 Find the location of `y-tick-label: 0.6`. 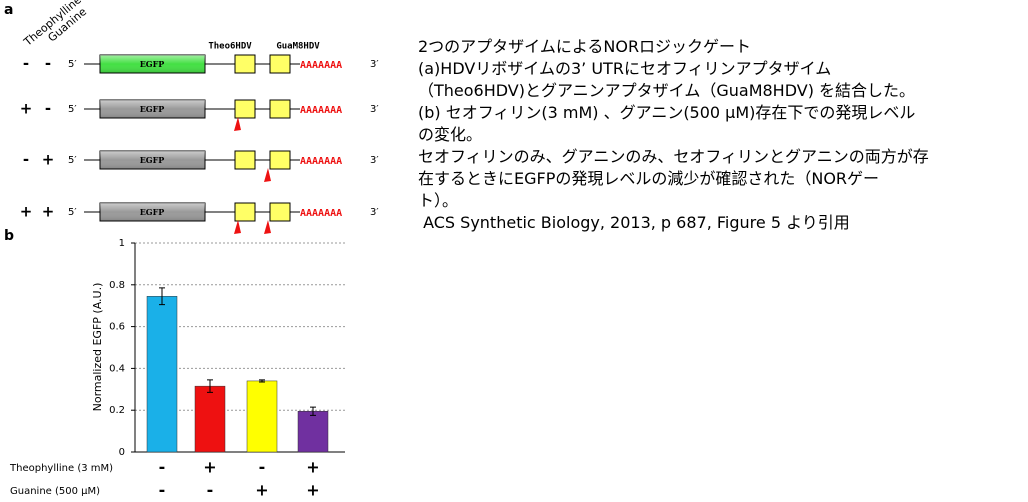

y-tick-label: 0.6 is located at coordinates (117, 327).